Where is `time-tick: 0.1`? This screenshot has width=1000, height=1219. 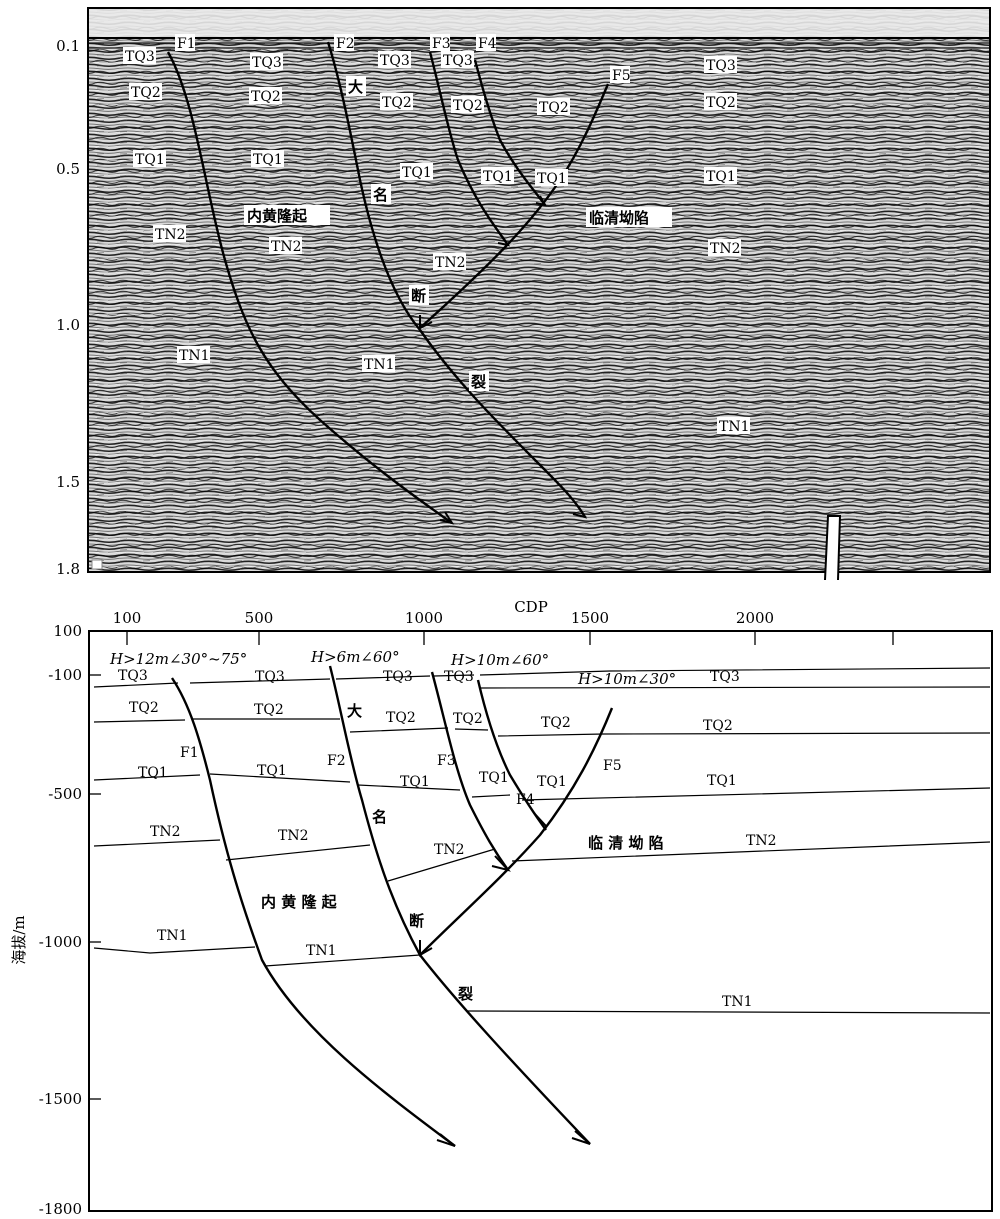
time-tick: 0.1 is located at coordinates (68, 46).